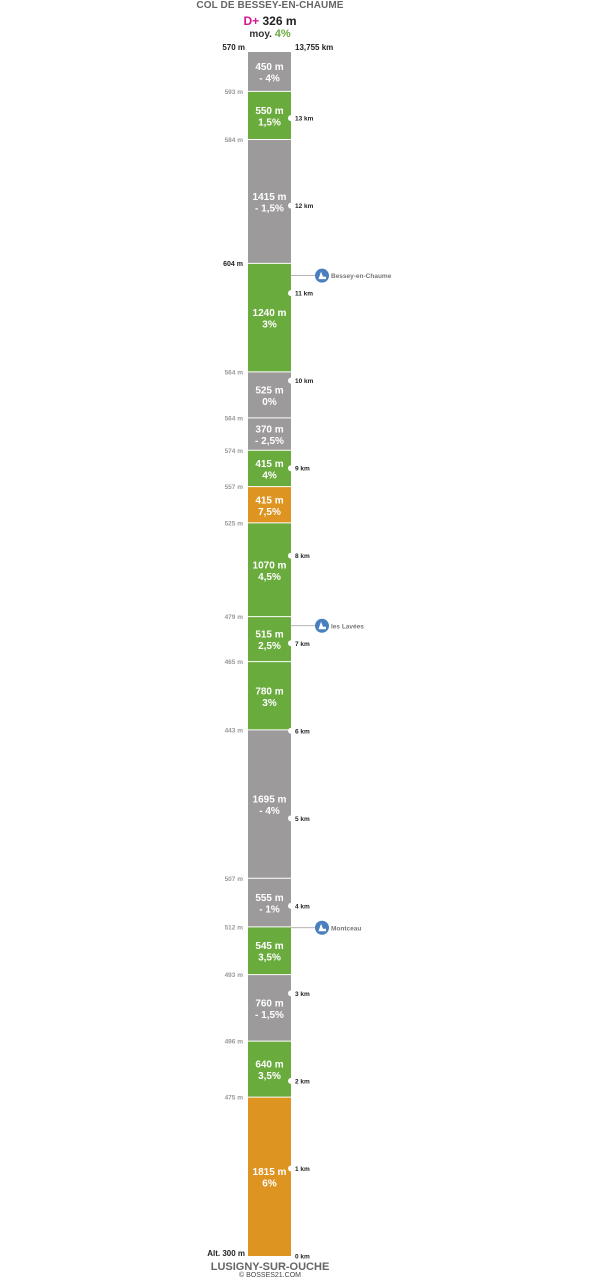  Describe the element at coordinates (269, 1065) in the screenshot. I see `segment-length-label: 640 m` at that location.